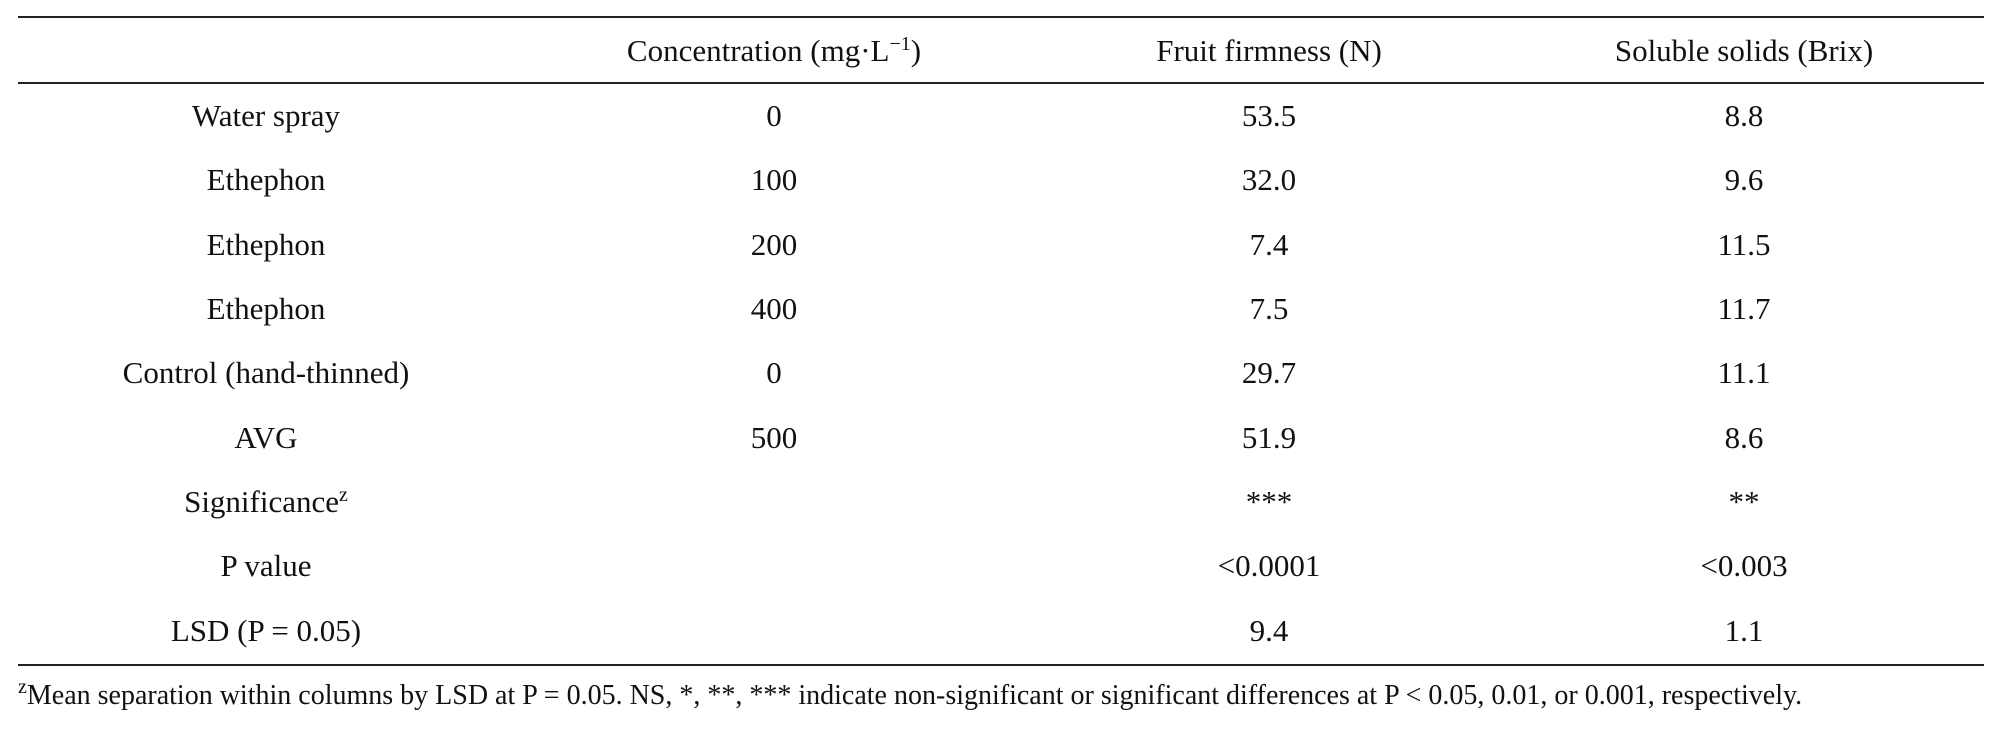 The image size is (2002, 755). I want to click on fruit-firmness-value: 51.9, so click(1269, 437).